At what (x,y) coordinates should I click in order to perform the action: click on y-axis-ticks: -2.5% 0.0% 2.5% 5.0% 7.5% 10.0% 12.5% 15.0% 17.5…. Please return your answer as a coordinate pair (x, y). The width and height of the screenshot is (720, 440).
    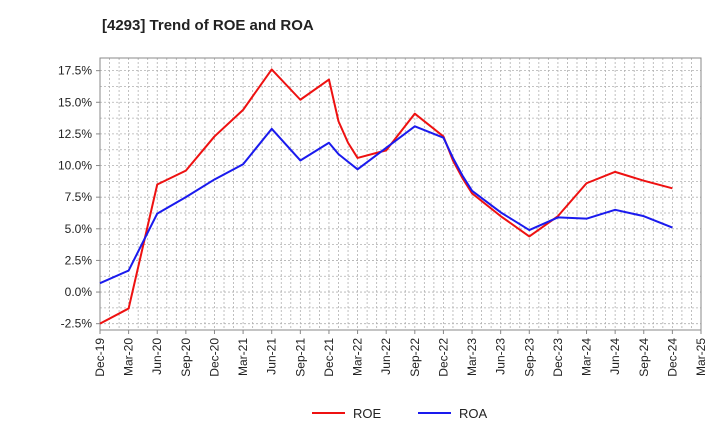
    Looking at the image, I should click on (79, 197).